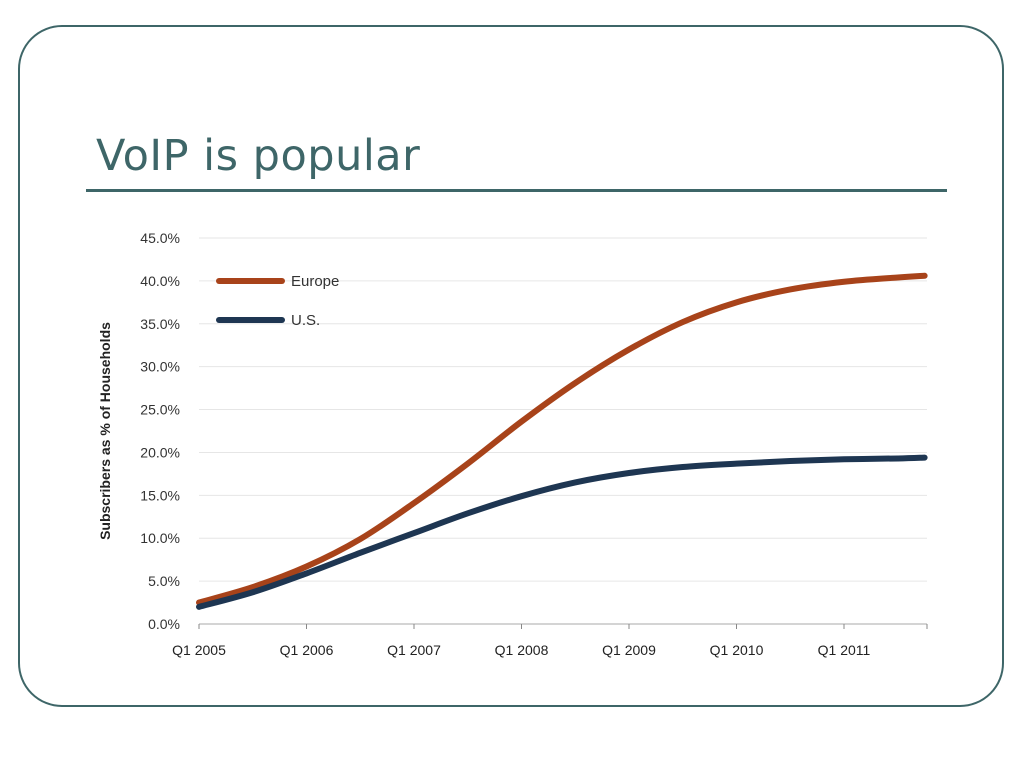 The width and height of the screenshot is (1024, 768). Describe the element at coordinates (160, 281) in the screenshot. I see `y-tick-label: 40.0%` at that location.